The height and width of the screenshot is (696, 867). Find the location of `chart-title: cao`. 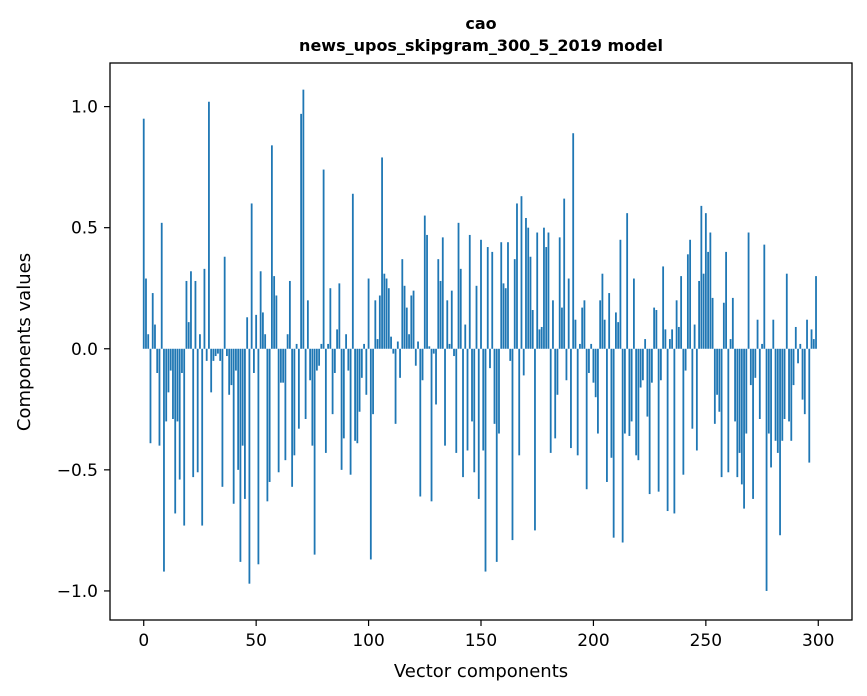

chart-title: cao is located at coordinates (480, 23).